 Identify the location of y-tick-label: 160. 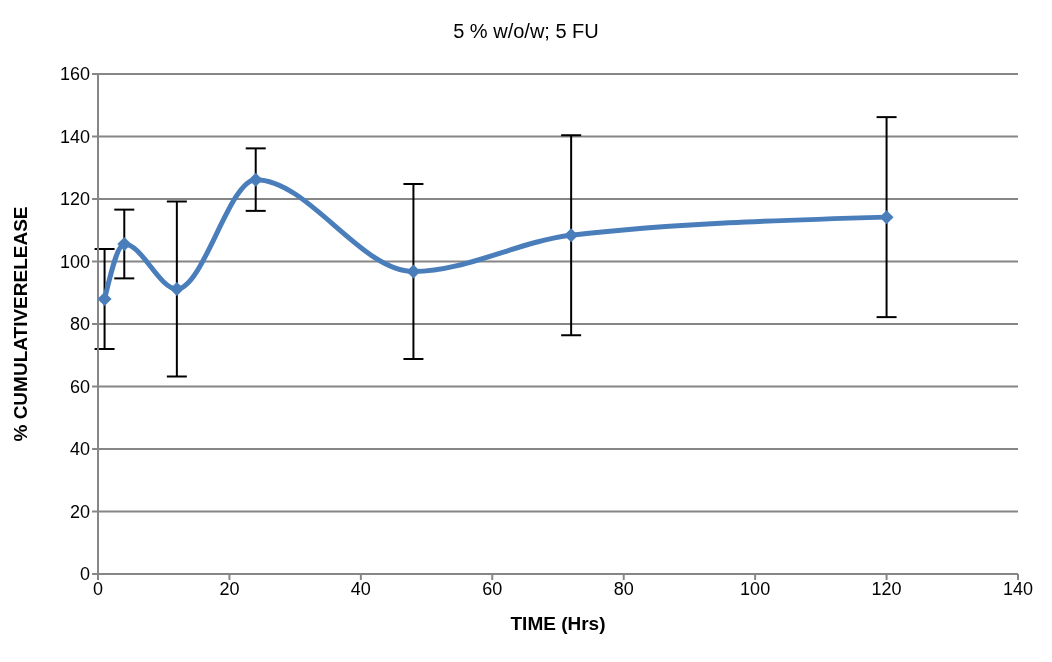
(74, 74).